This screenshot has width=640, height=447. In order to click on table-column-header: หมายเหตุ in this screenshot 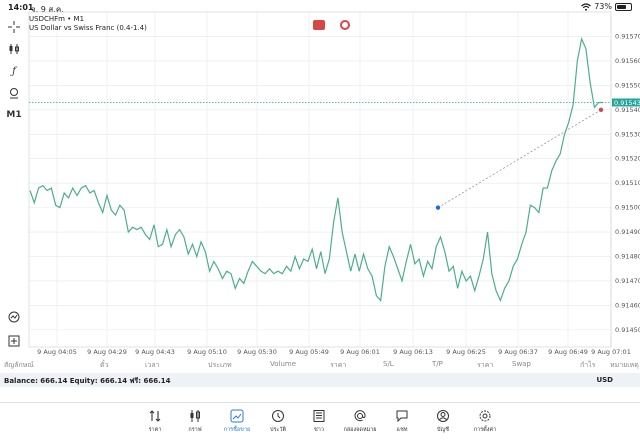, I will do `click(624, 365)`.